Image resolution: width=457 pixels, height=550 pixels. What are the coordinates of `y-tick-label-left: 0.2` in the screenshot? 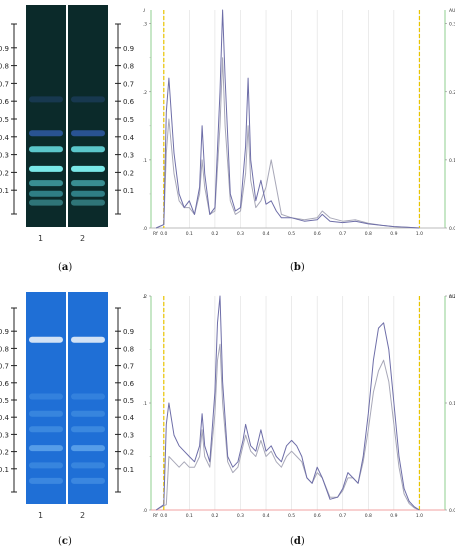 It's located at (145, 93).